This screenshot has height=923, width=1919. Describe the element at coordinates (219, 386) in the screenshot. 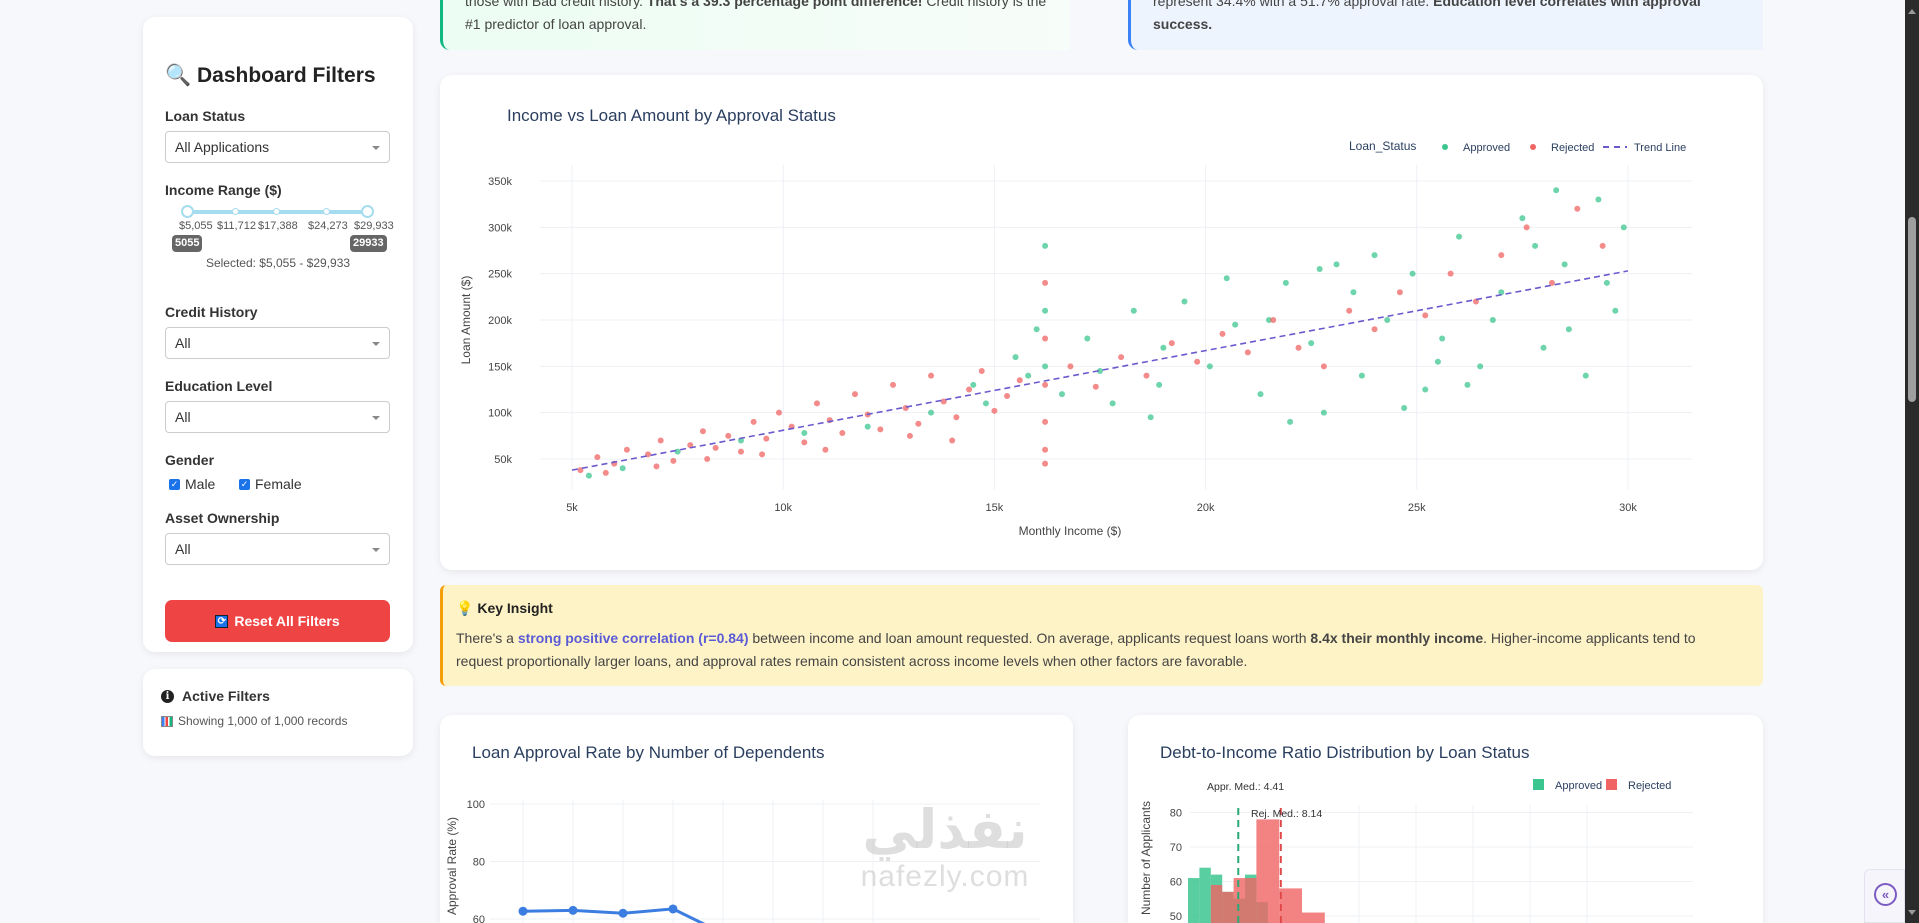

I see `education-label: Education Level` at that location.